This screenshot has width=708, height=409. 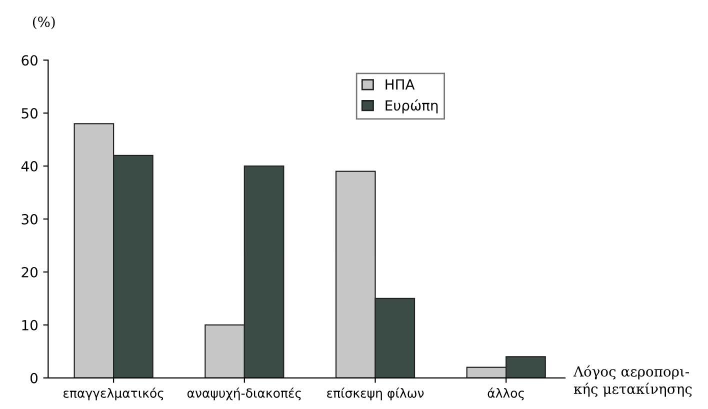 I want to click on y-tick-label: 30, so click(x=30, y=219).